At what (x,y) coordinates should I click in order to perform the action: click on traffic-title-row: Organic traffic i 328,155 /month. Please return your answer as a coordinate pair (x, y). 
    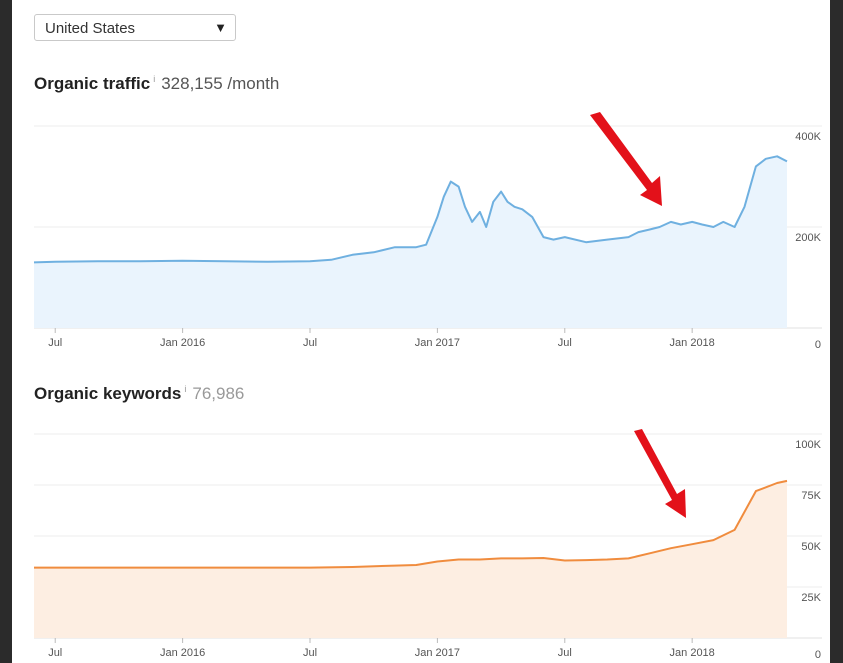
    Looking at the image, I should click on (156, 84).